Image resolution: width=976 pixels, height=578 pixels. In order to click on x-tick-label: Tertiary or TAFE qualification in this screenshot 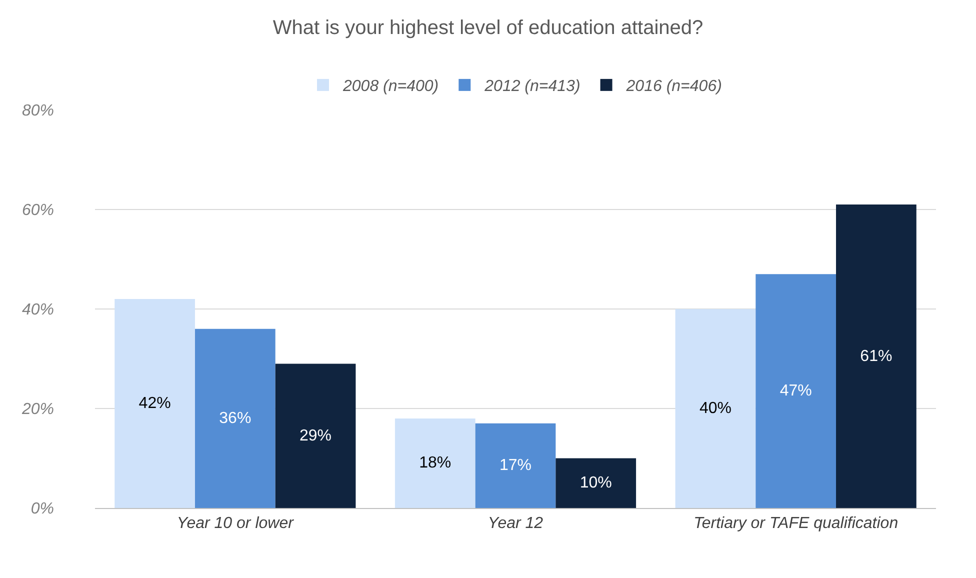, I will do `click(796, 523)`.